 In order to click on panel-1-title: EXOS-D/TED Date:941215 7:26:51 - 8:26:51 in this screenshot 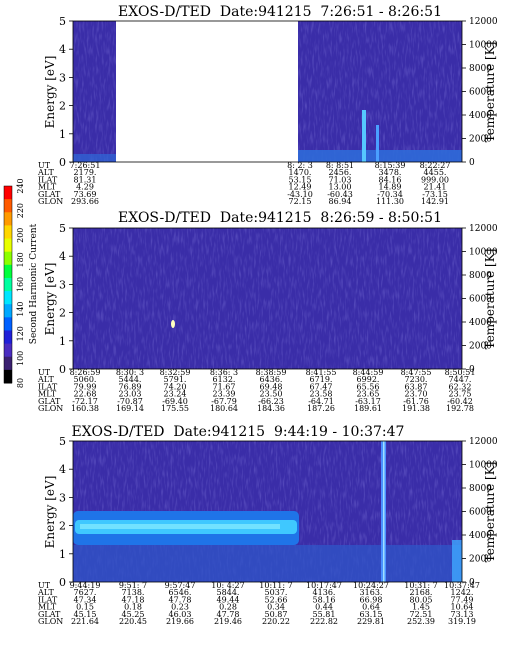, I will do `click(280, 12)`.